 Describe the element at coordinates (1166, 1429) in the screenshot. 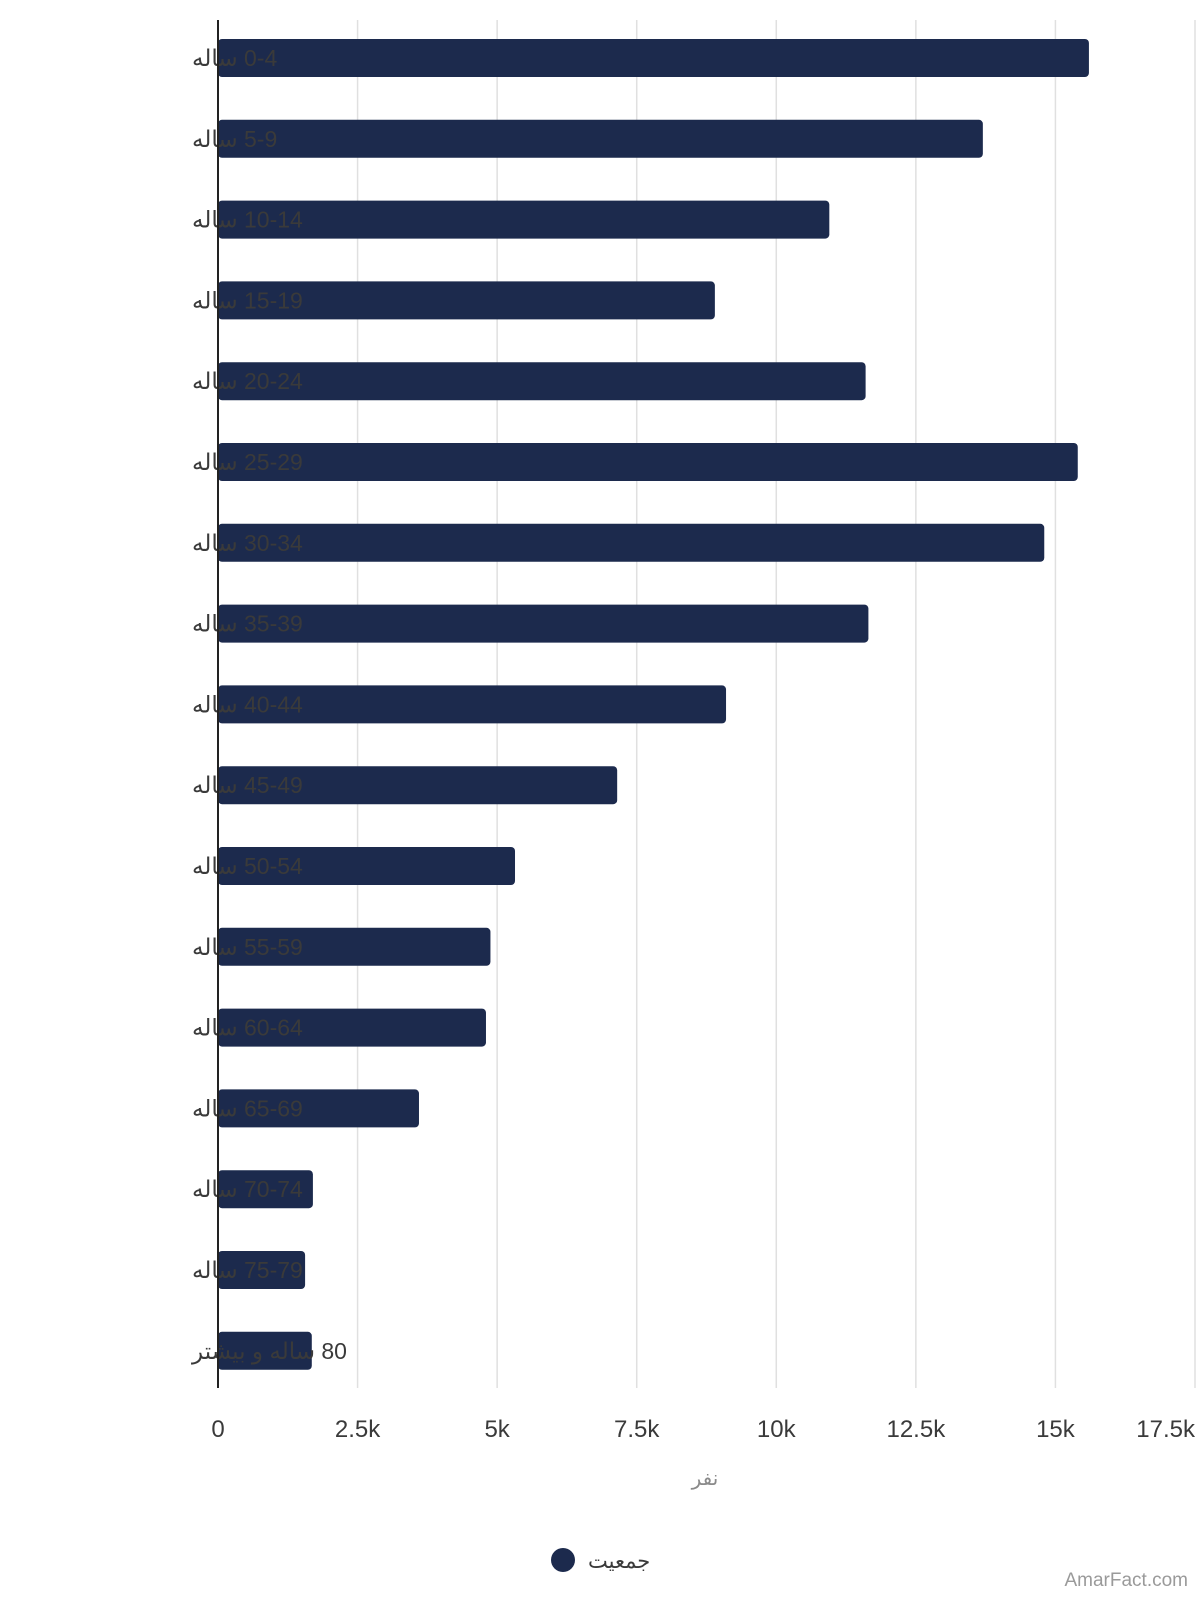

I see `x-tick-label: 17.5k` at that location.